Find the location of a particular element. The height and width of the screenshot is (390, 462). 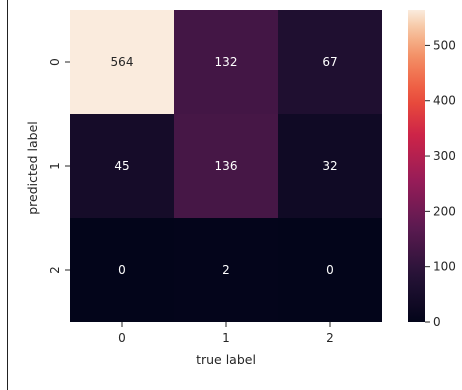

y-axis-ticks: 0 1 2 is located at coordinates (59, 166).